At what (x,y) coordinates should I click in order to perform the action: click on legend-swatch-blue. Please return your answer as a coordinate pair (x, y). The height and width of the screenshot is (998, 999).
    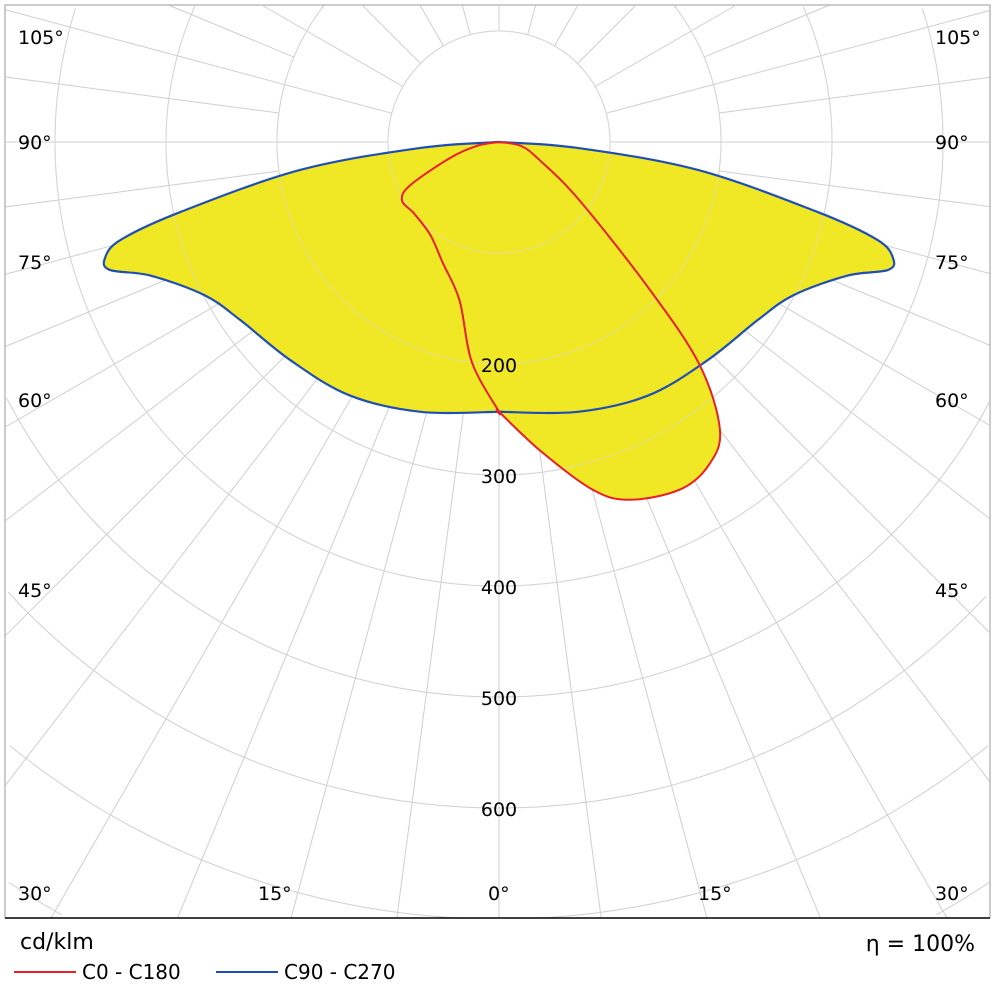
    Looking at the image, I should click on (247, 972).